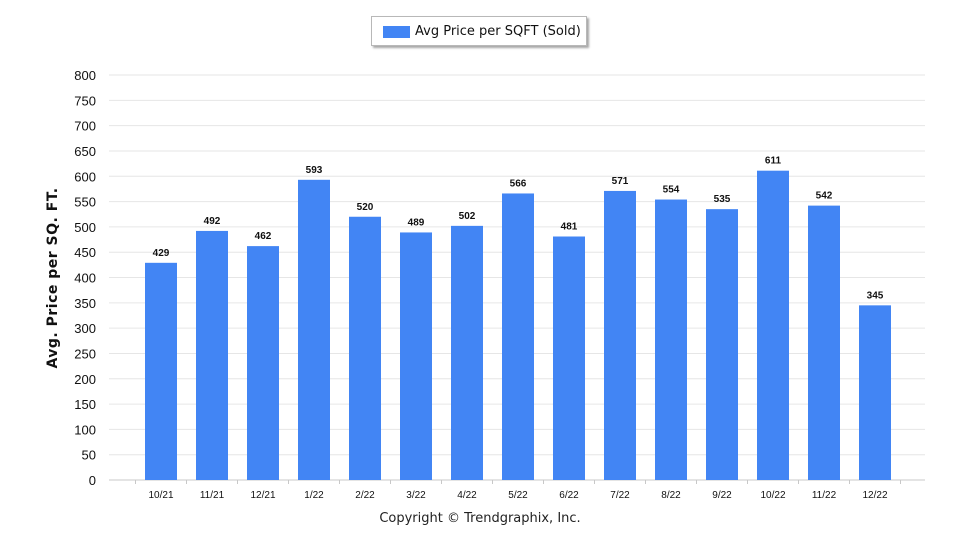  What do you see at coordinates (89, 455) in the screenshot?
I see `y-tick-label: 50` at bounding box center [89, 455].